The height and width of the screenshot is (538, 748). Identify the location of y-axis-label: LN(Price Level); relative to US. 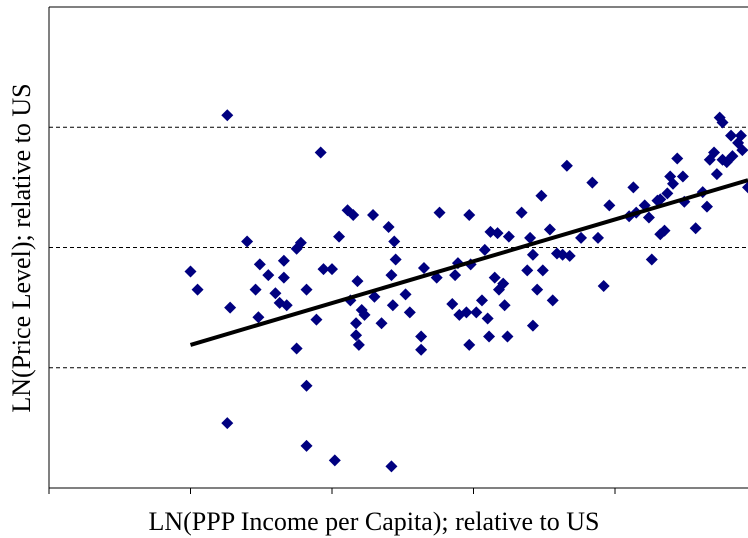
(21, 247).